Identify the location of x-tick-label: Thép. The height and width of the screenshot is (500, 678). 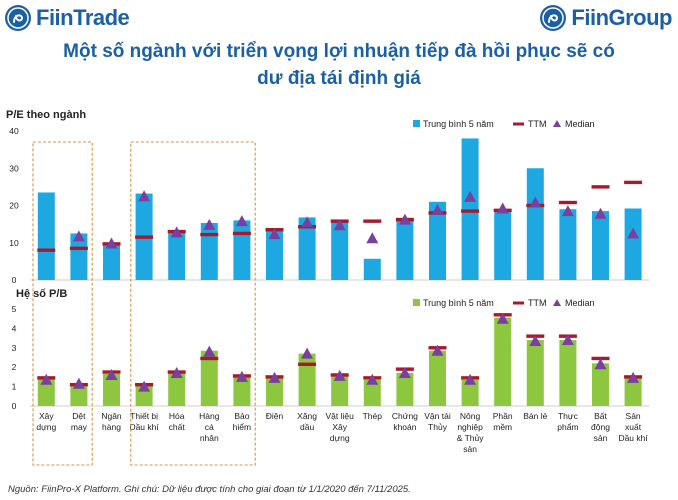
(373, 416).